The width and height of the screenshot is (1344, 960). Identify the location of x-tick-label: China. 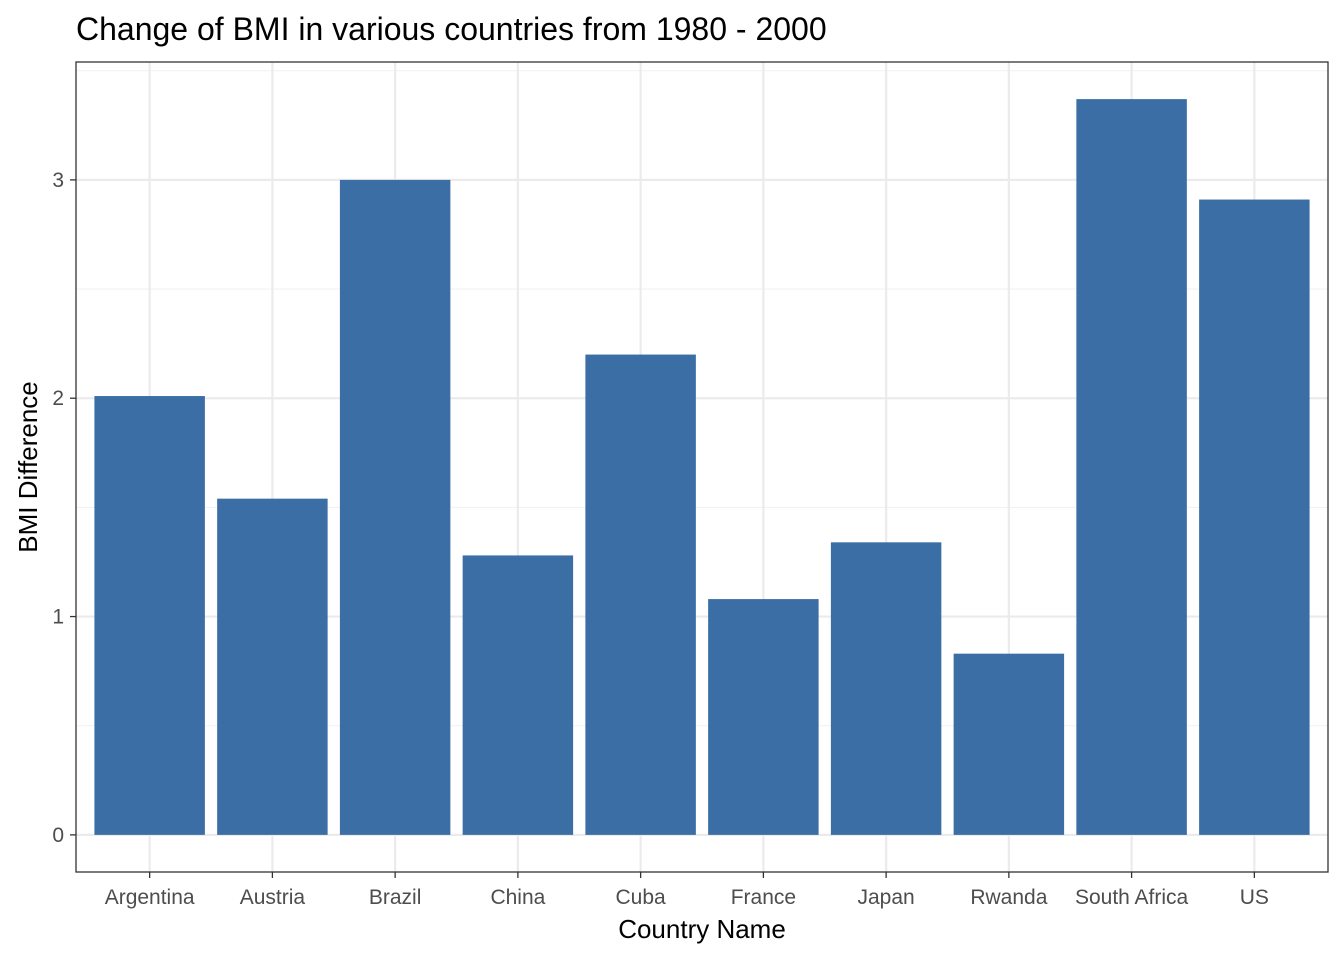
(517, 897).